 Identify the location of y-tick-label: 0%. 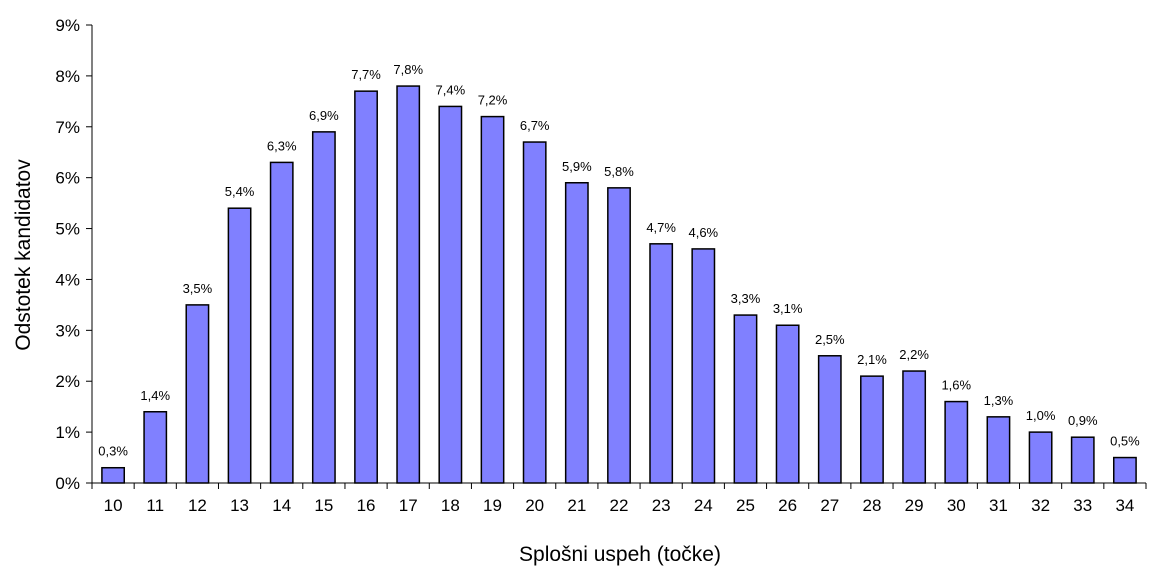
(67, 483).